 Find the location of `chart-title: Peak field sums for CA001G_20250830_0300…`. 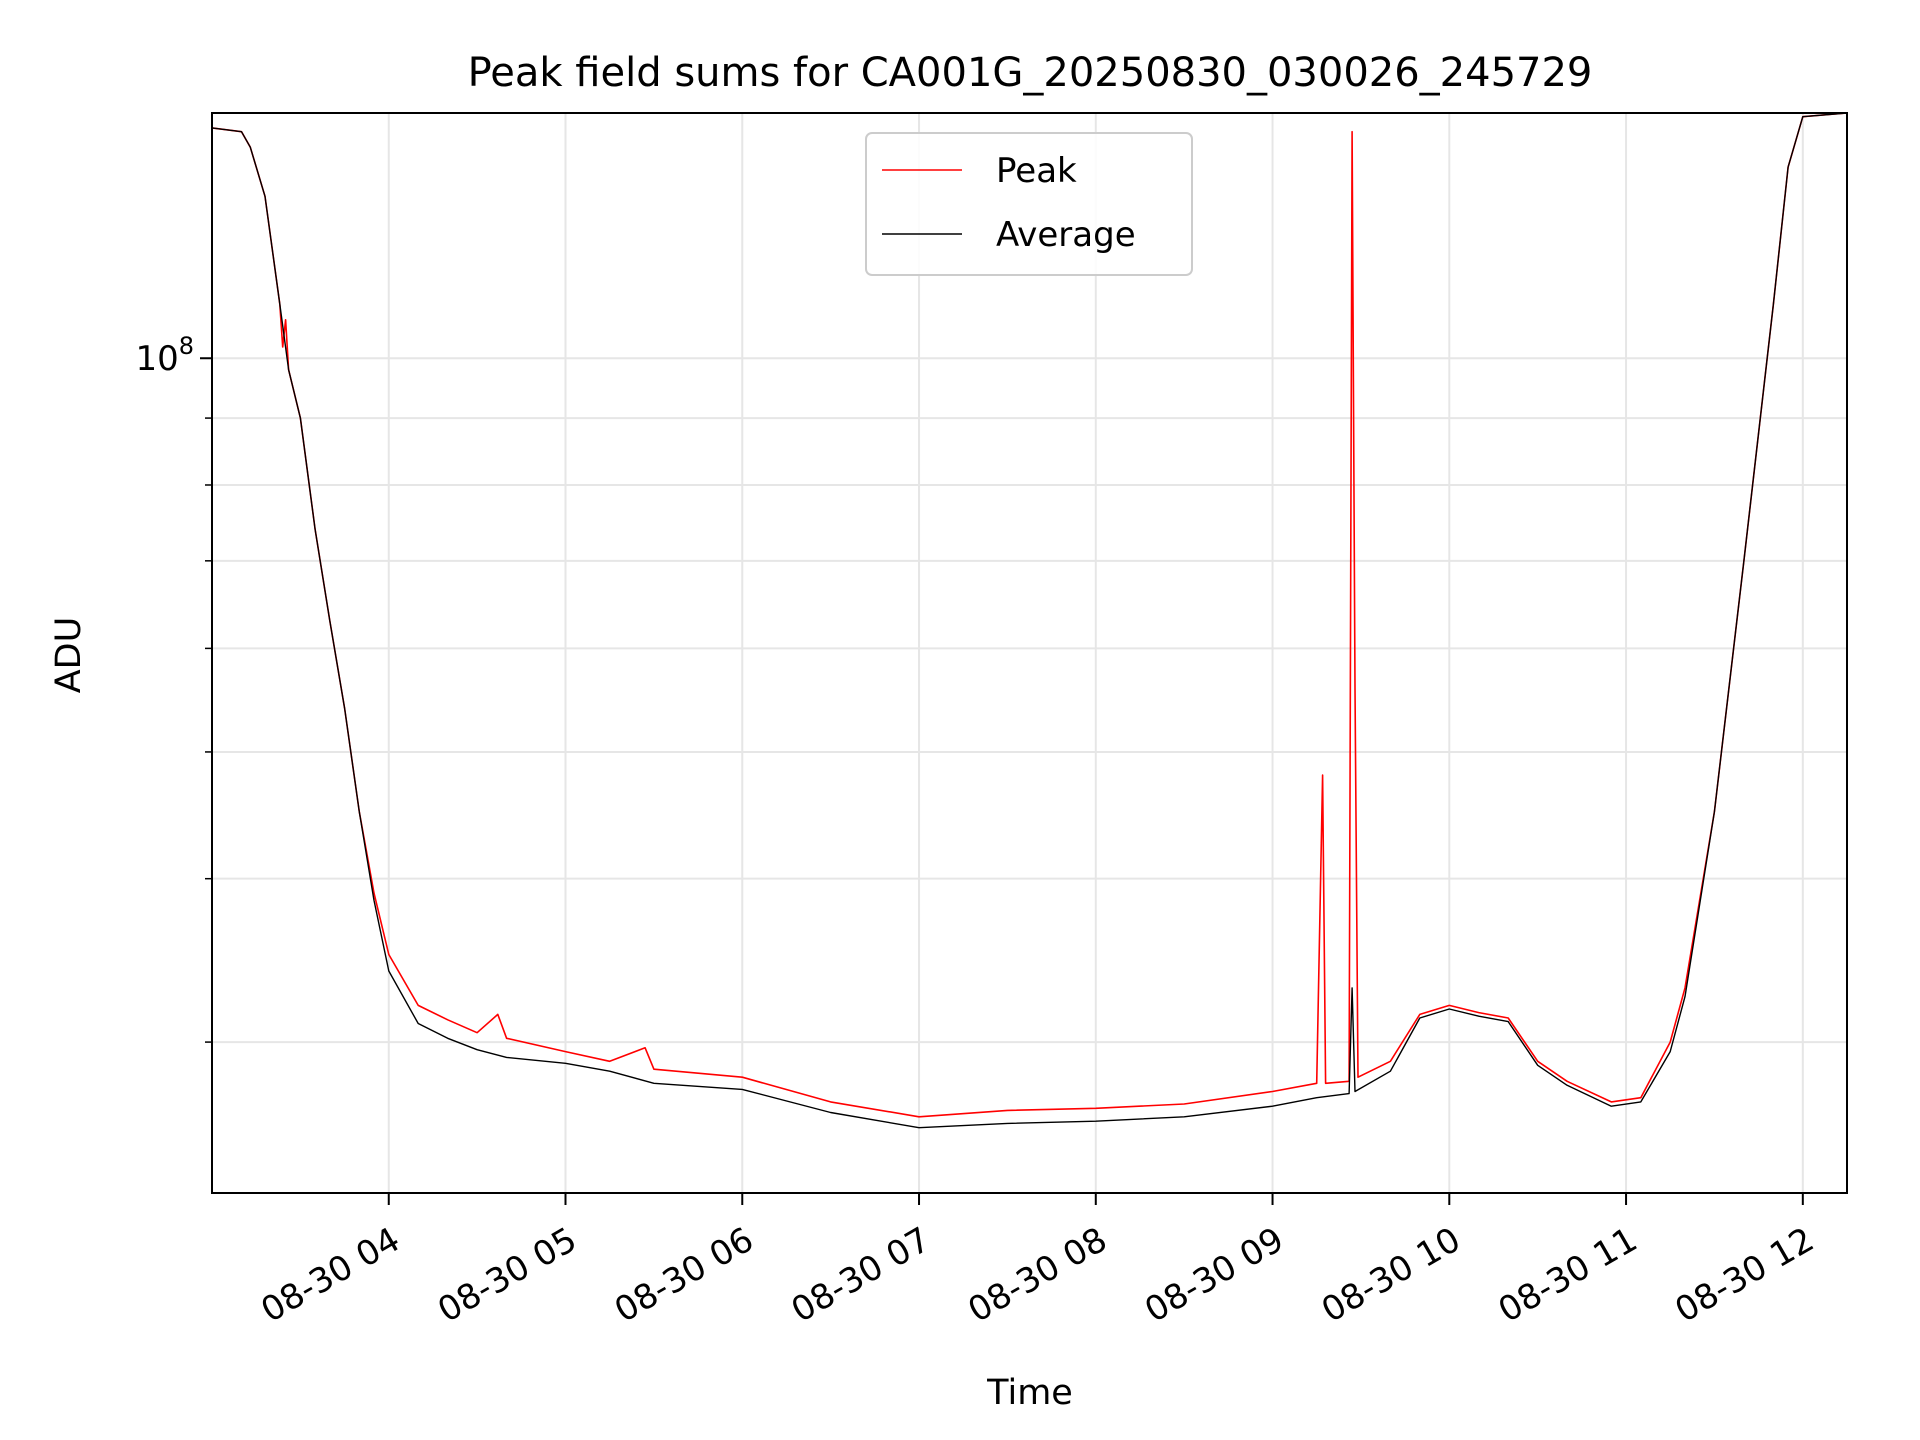

chart-title: Peak field sums for CA001G_20250830_0300… is located at coordinates (1030, 73).